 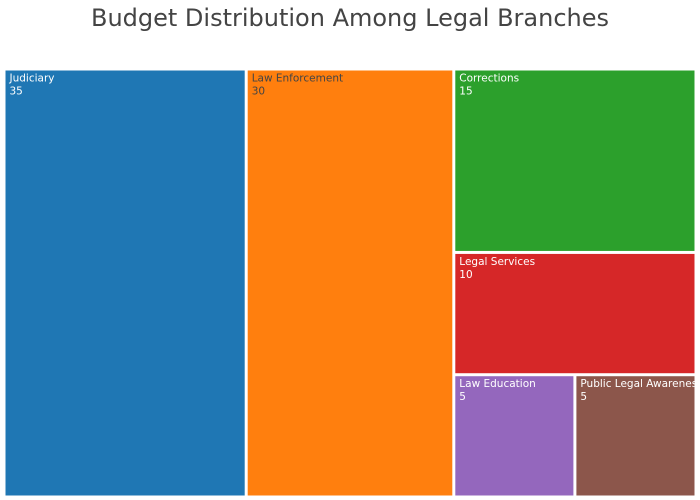 I want to click on tile-rect-law-education, so click(x=514, y=436).